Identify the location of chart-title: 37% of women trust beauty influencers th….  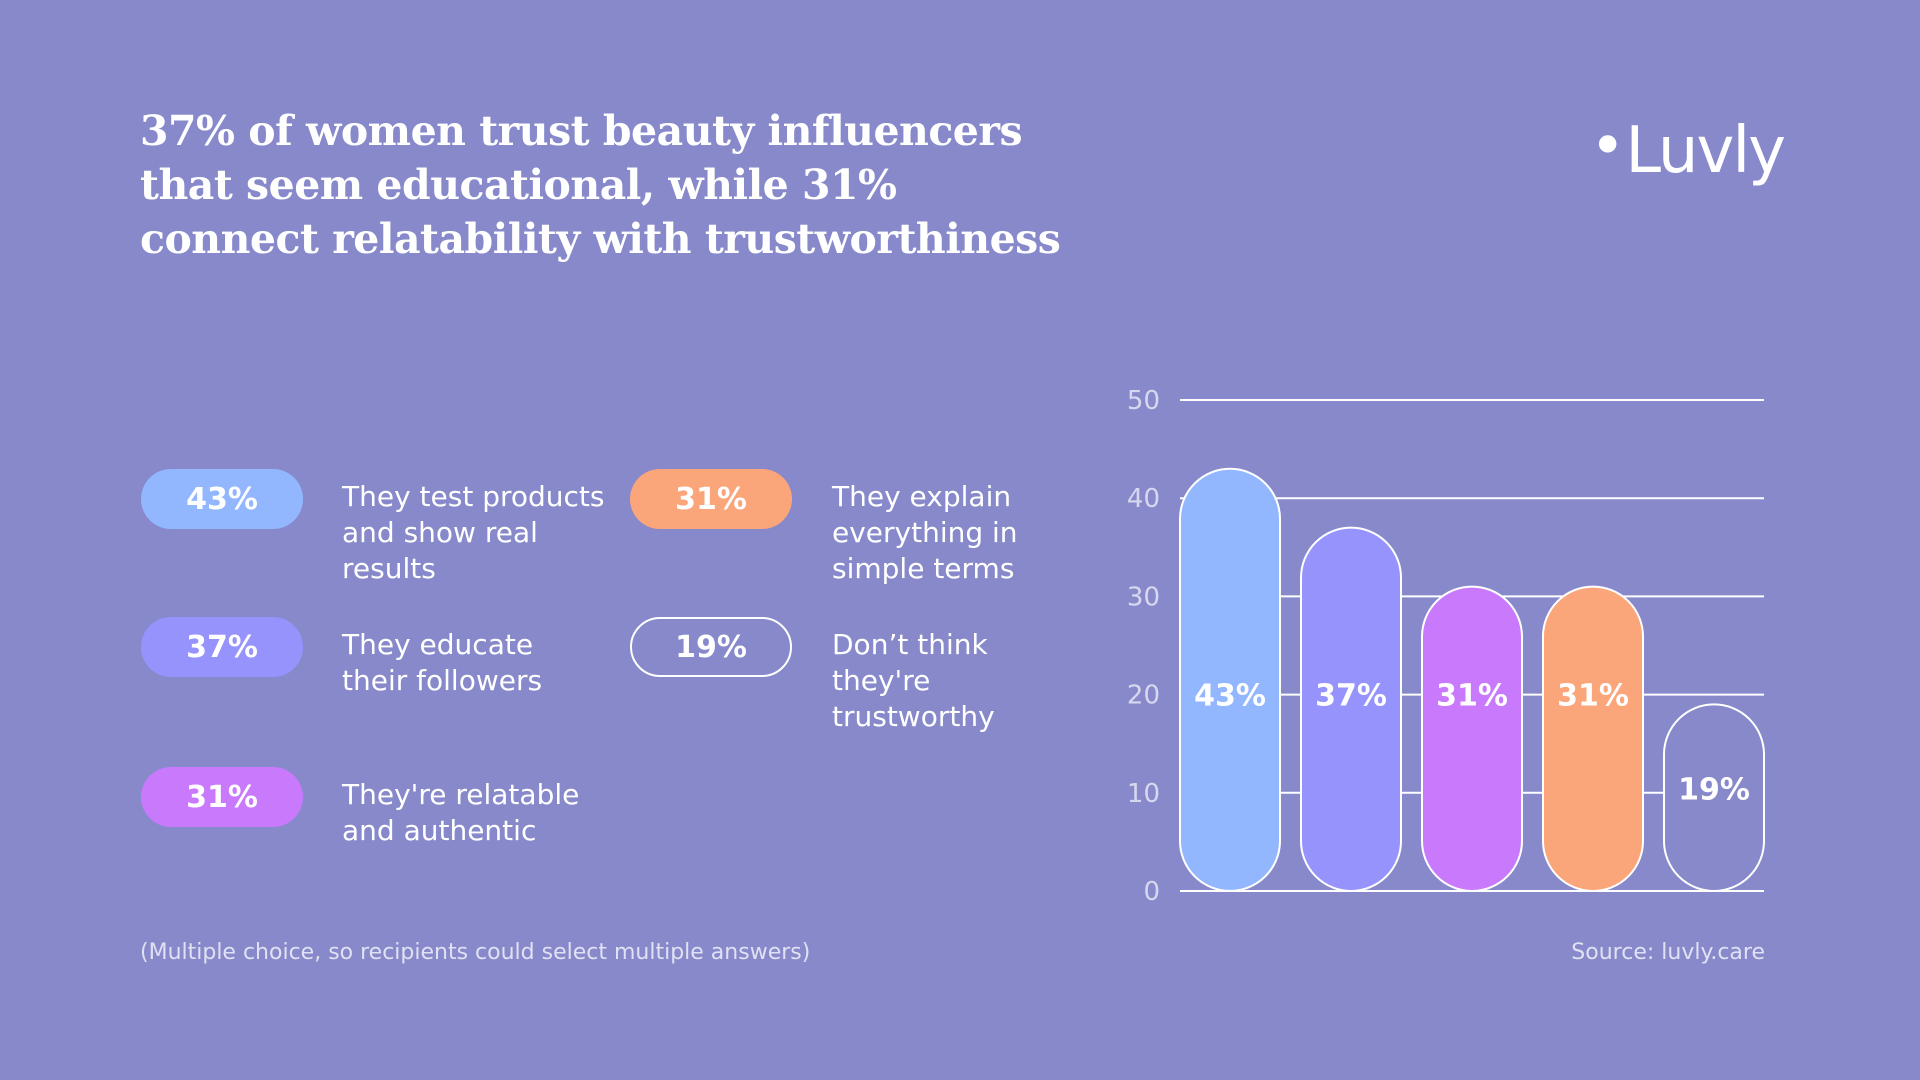
(600, 185).